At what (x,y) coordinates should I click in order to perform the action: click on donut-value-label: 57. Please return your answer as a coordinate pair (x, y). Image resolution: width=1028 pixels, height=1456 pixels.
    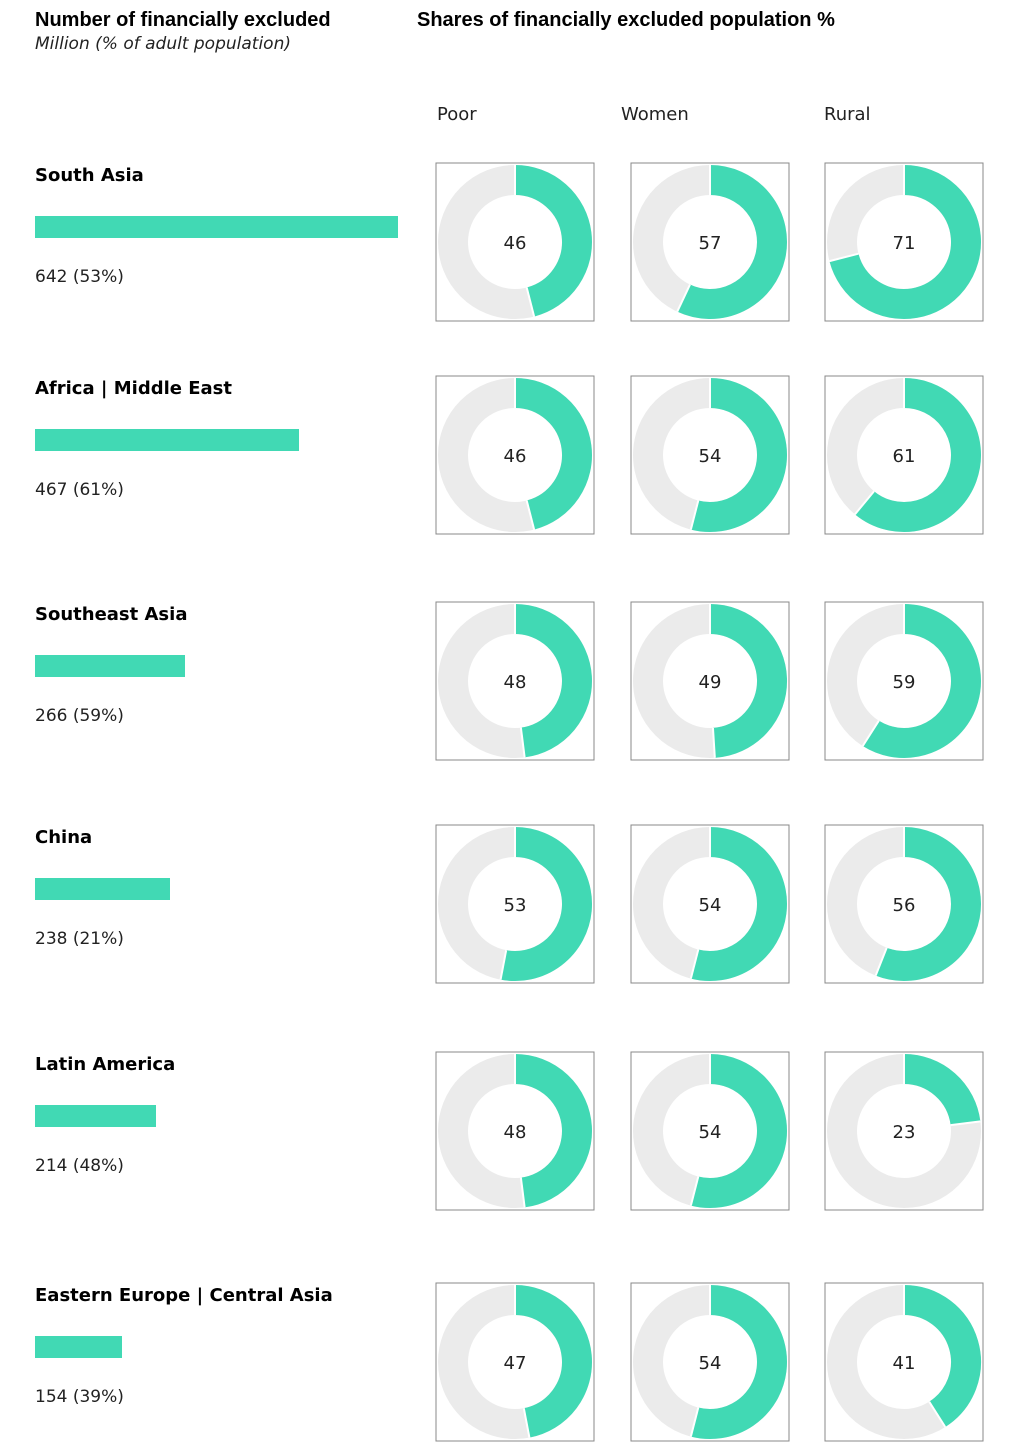
    Looking at the image, I should click on (710, 243).